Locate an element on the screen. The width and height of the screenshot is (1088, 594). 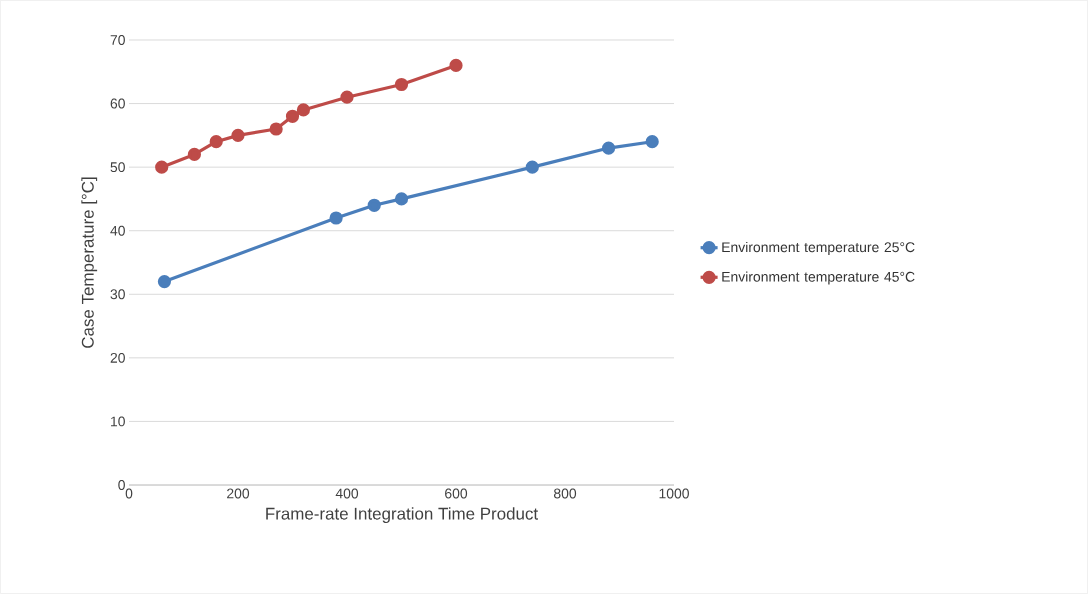
legend-label: Environment temperature 45°C is located at coordinates (818, 278).